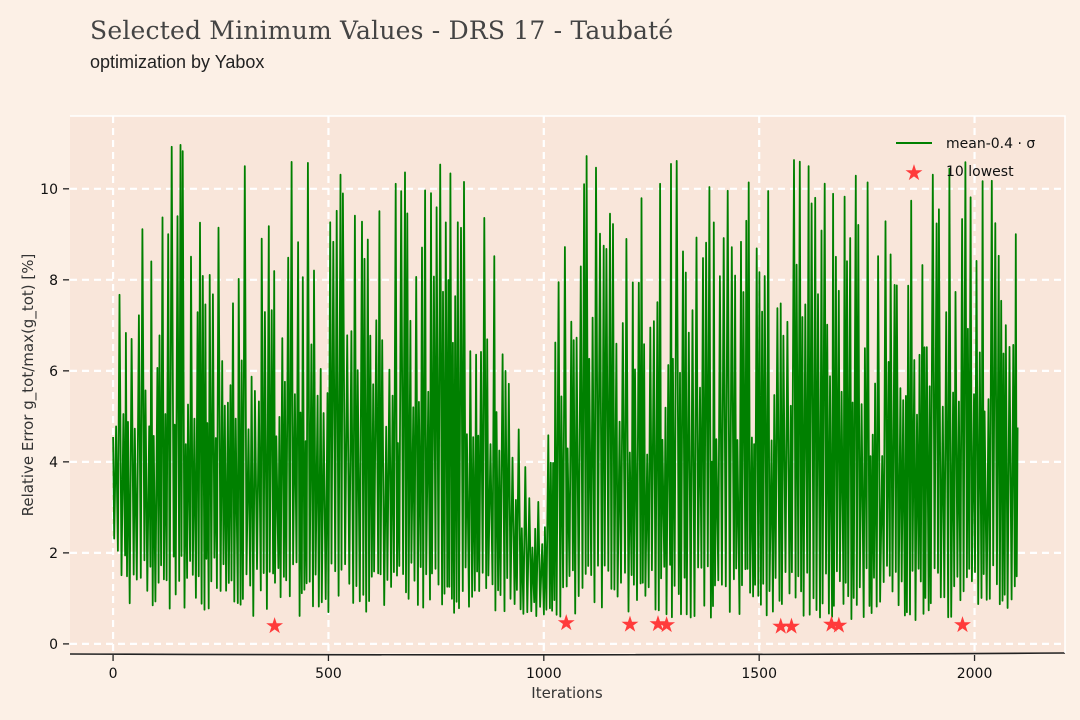 This screenshot has height=720, width=1080. What do you see at coordinates (619, 625) in the screenshot?
I see `marker-layer: ★ ★ ★ ★★ ★★ ★★ ★` at bounding box center [619, 625].